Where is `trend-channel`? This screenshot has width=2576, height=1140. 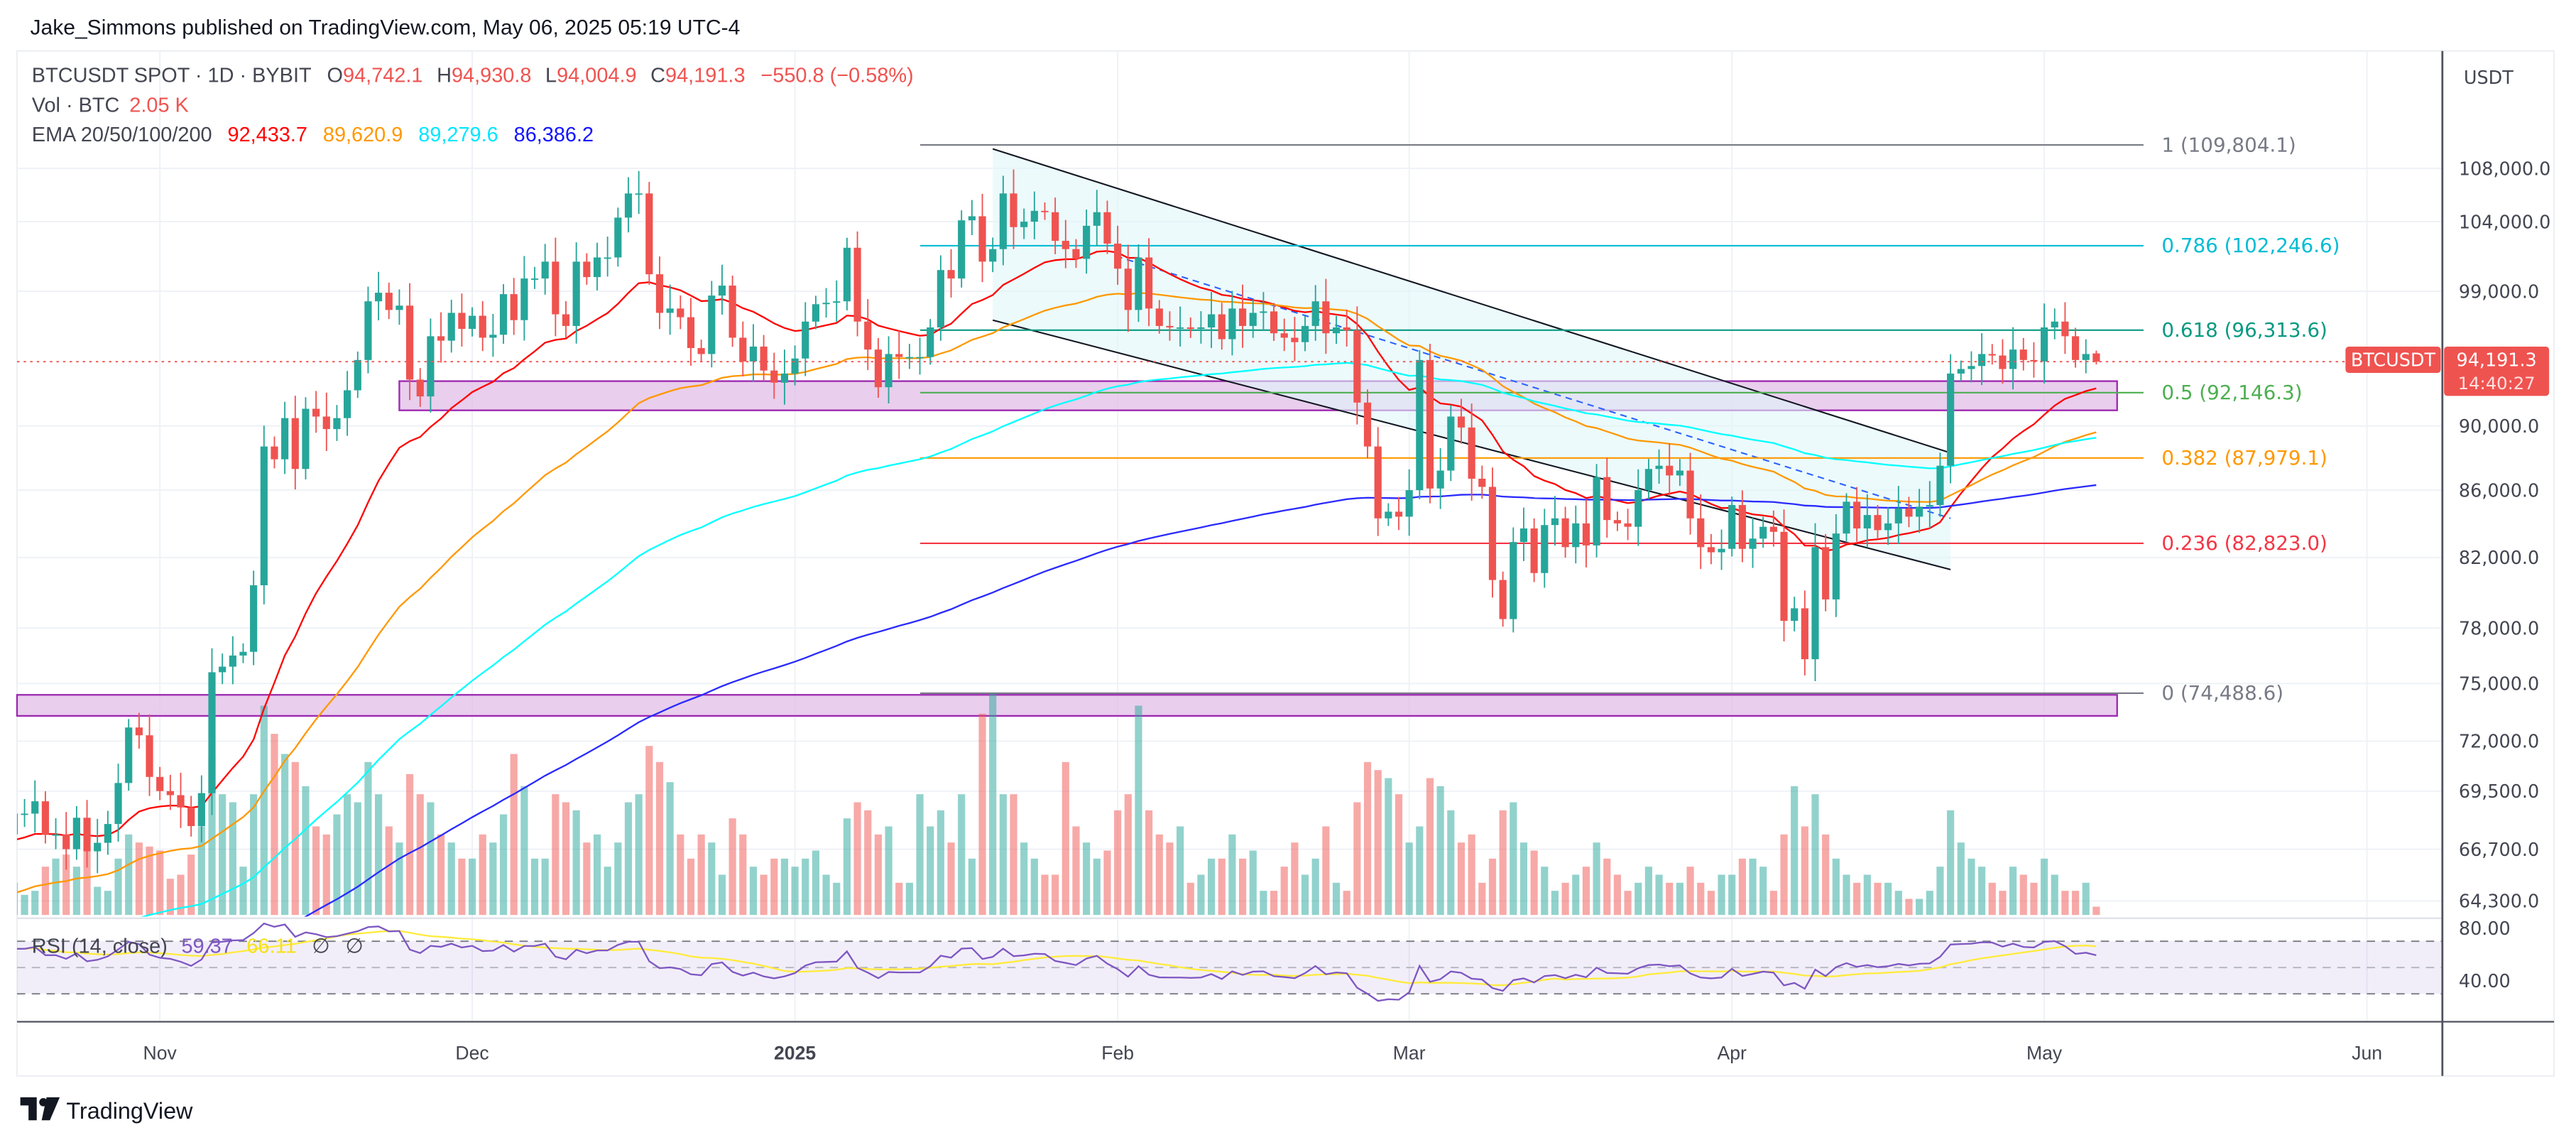 trend-channel is located at coordinates (1471, 359).